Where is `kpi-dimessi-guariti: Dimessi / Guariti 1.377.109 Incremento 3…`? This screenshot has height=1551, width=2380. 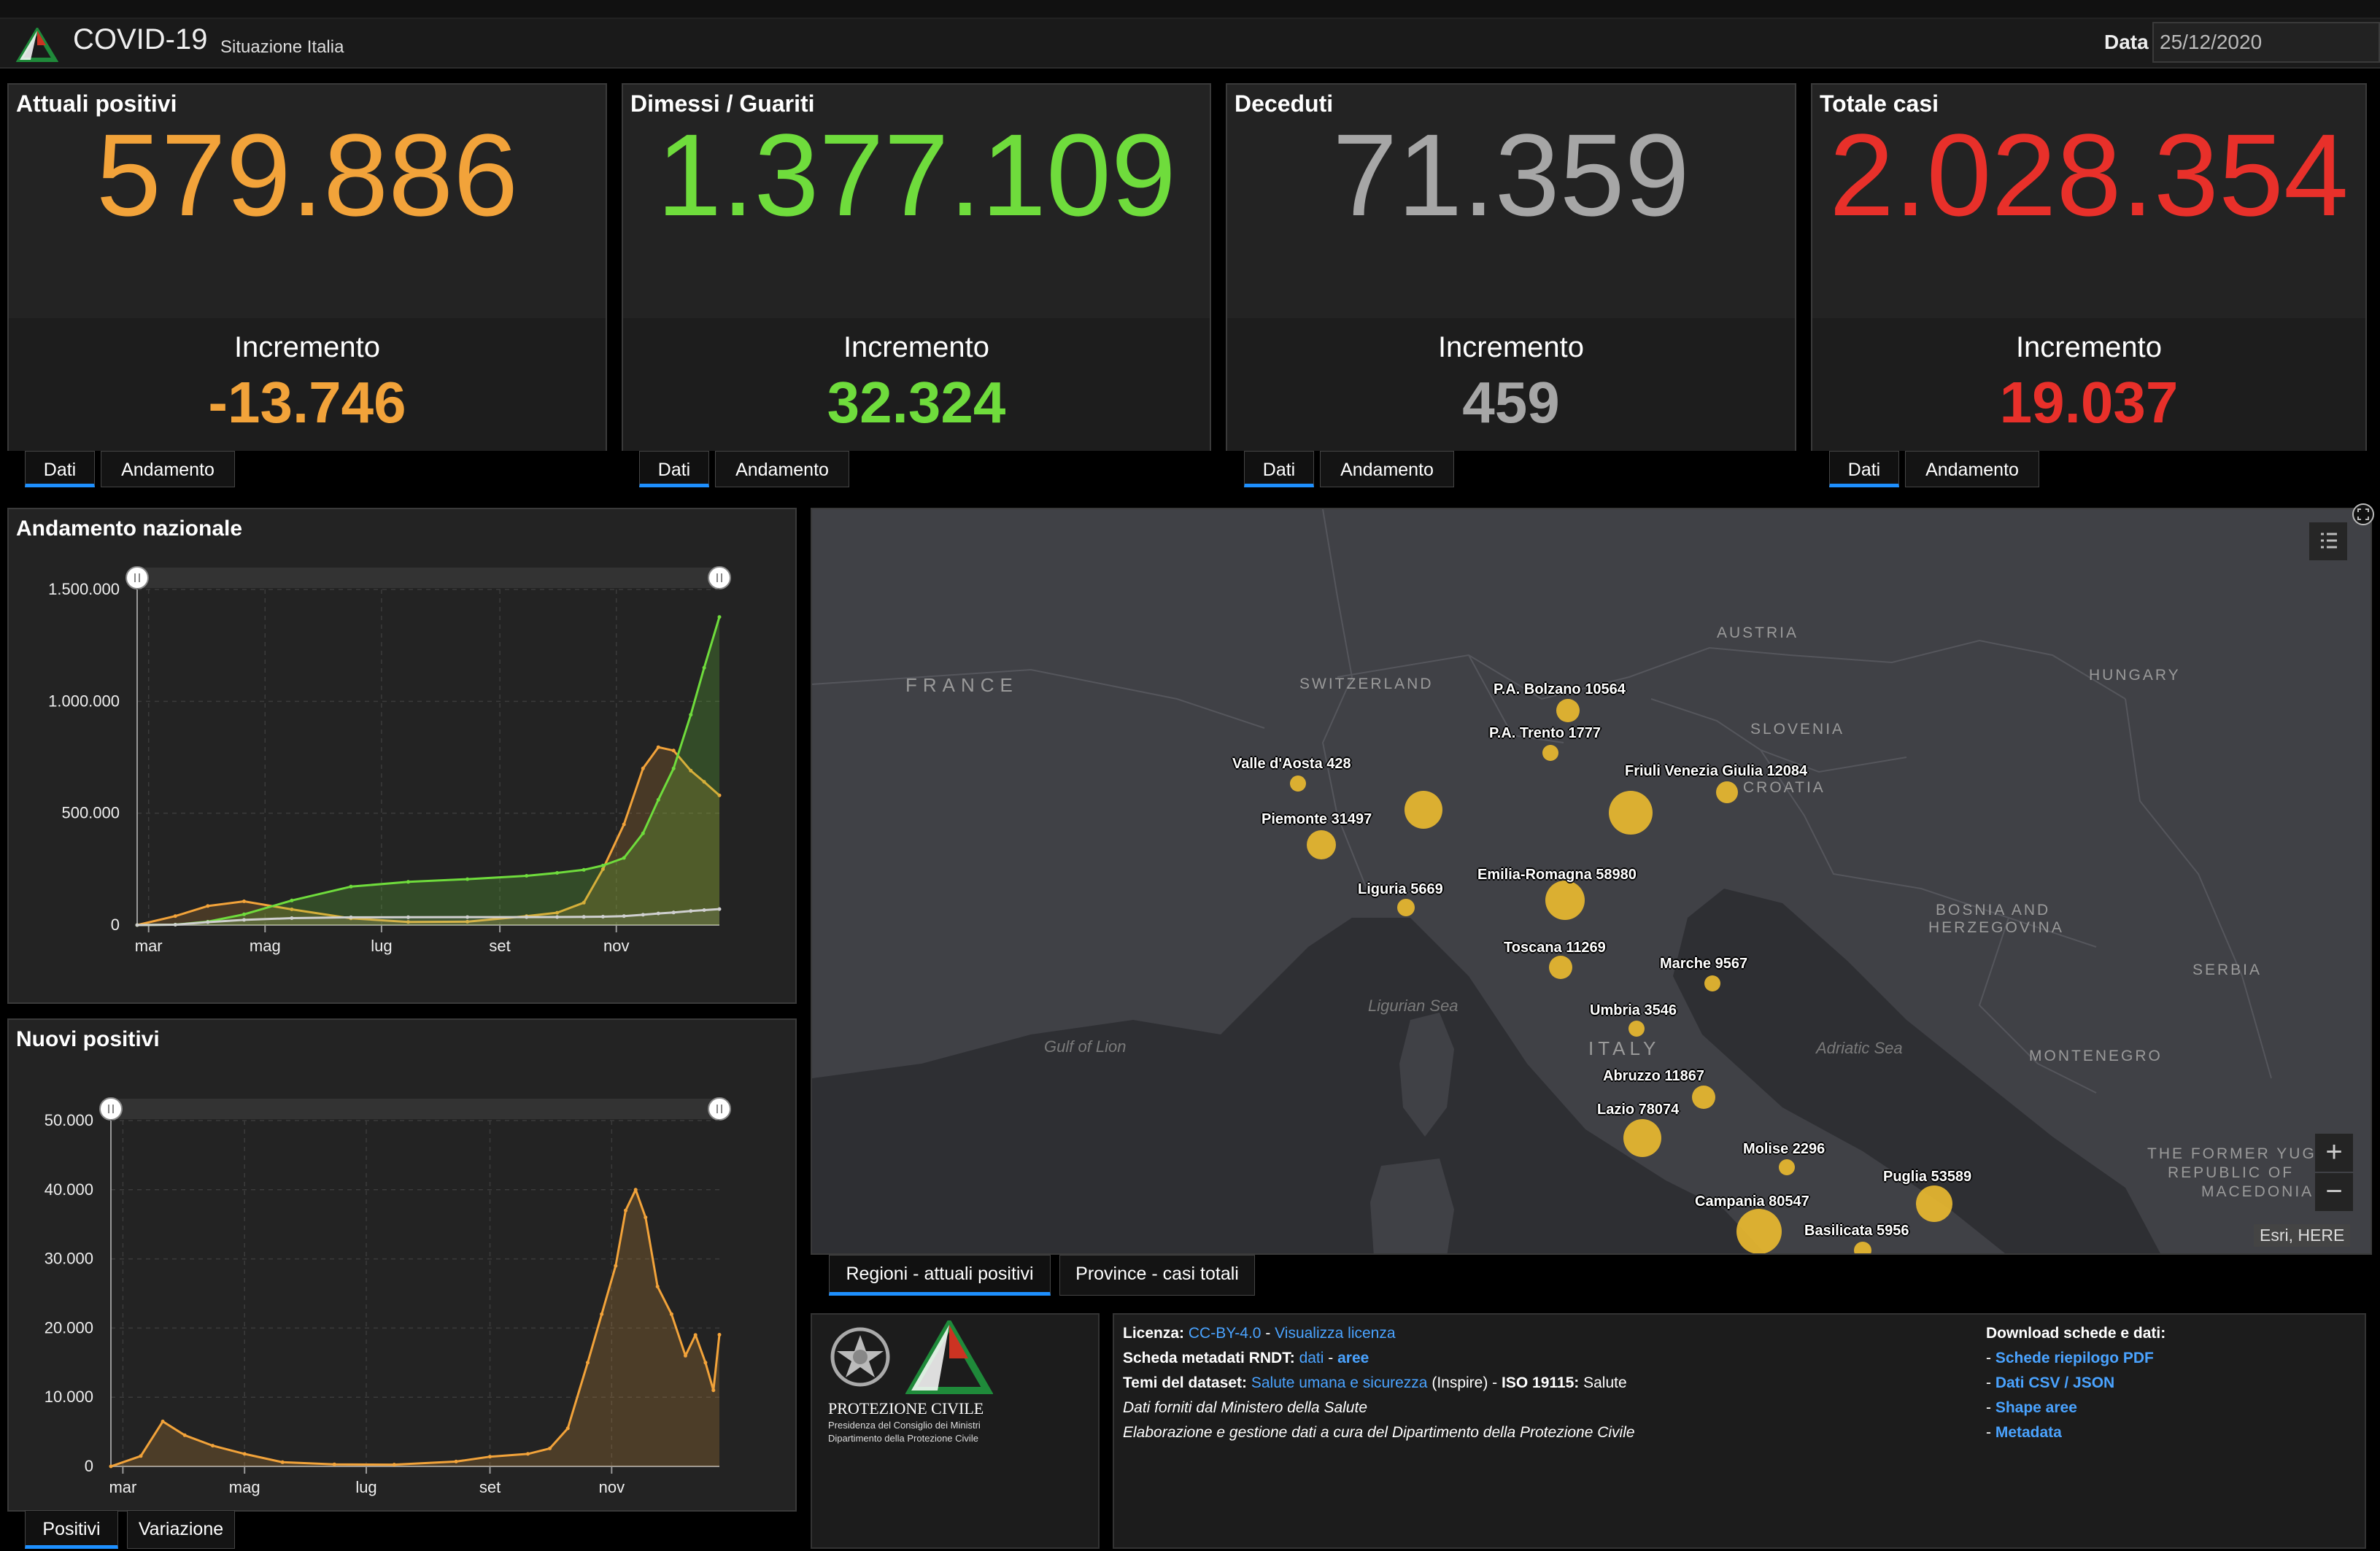
kpi-dimessi-guariti: Dimessi / Guariti 1.377.109 Incremento 3… is located at coordinates (916, 267).